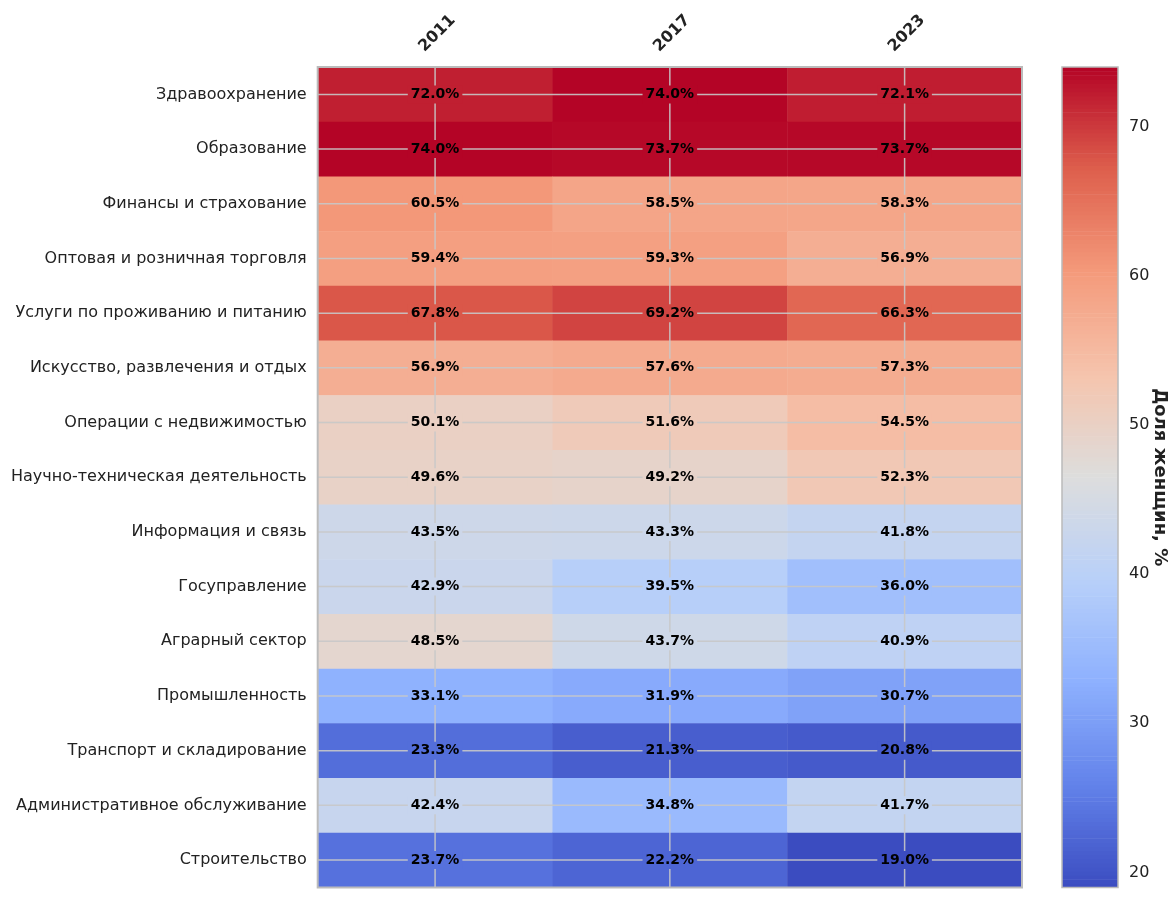 The image size is (1174, 900). Describe the element at coordinates (435, 530) in the screenshot. I see `data-label: 43.5%` at that location.